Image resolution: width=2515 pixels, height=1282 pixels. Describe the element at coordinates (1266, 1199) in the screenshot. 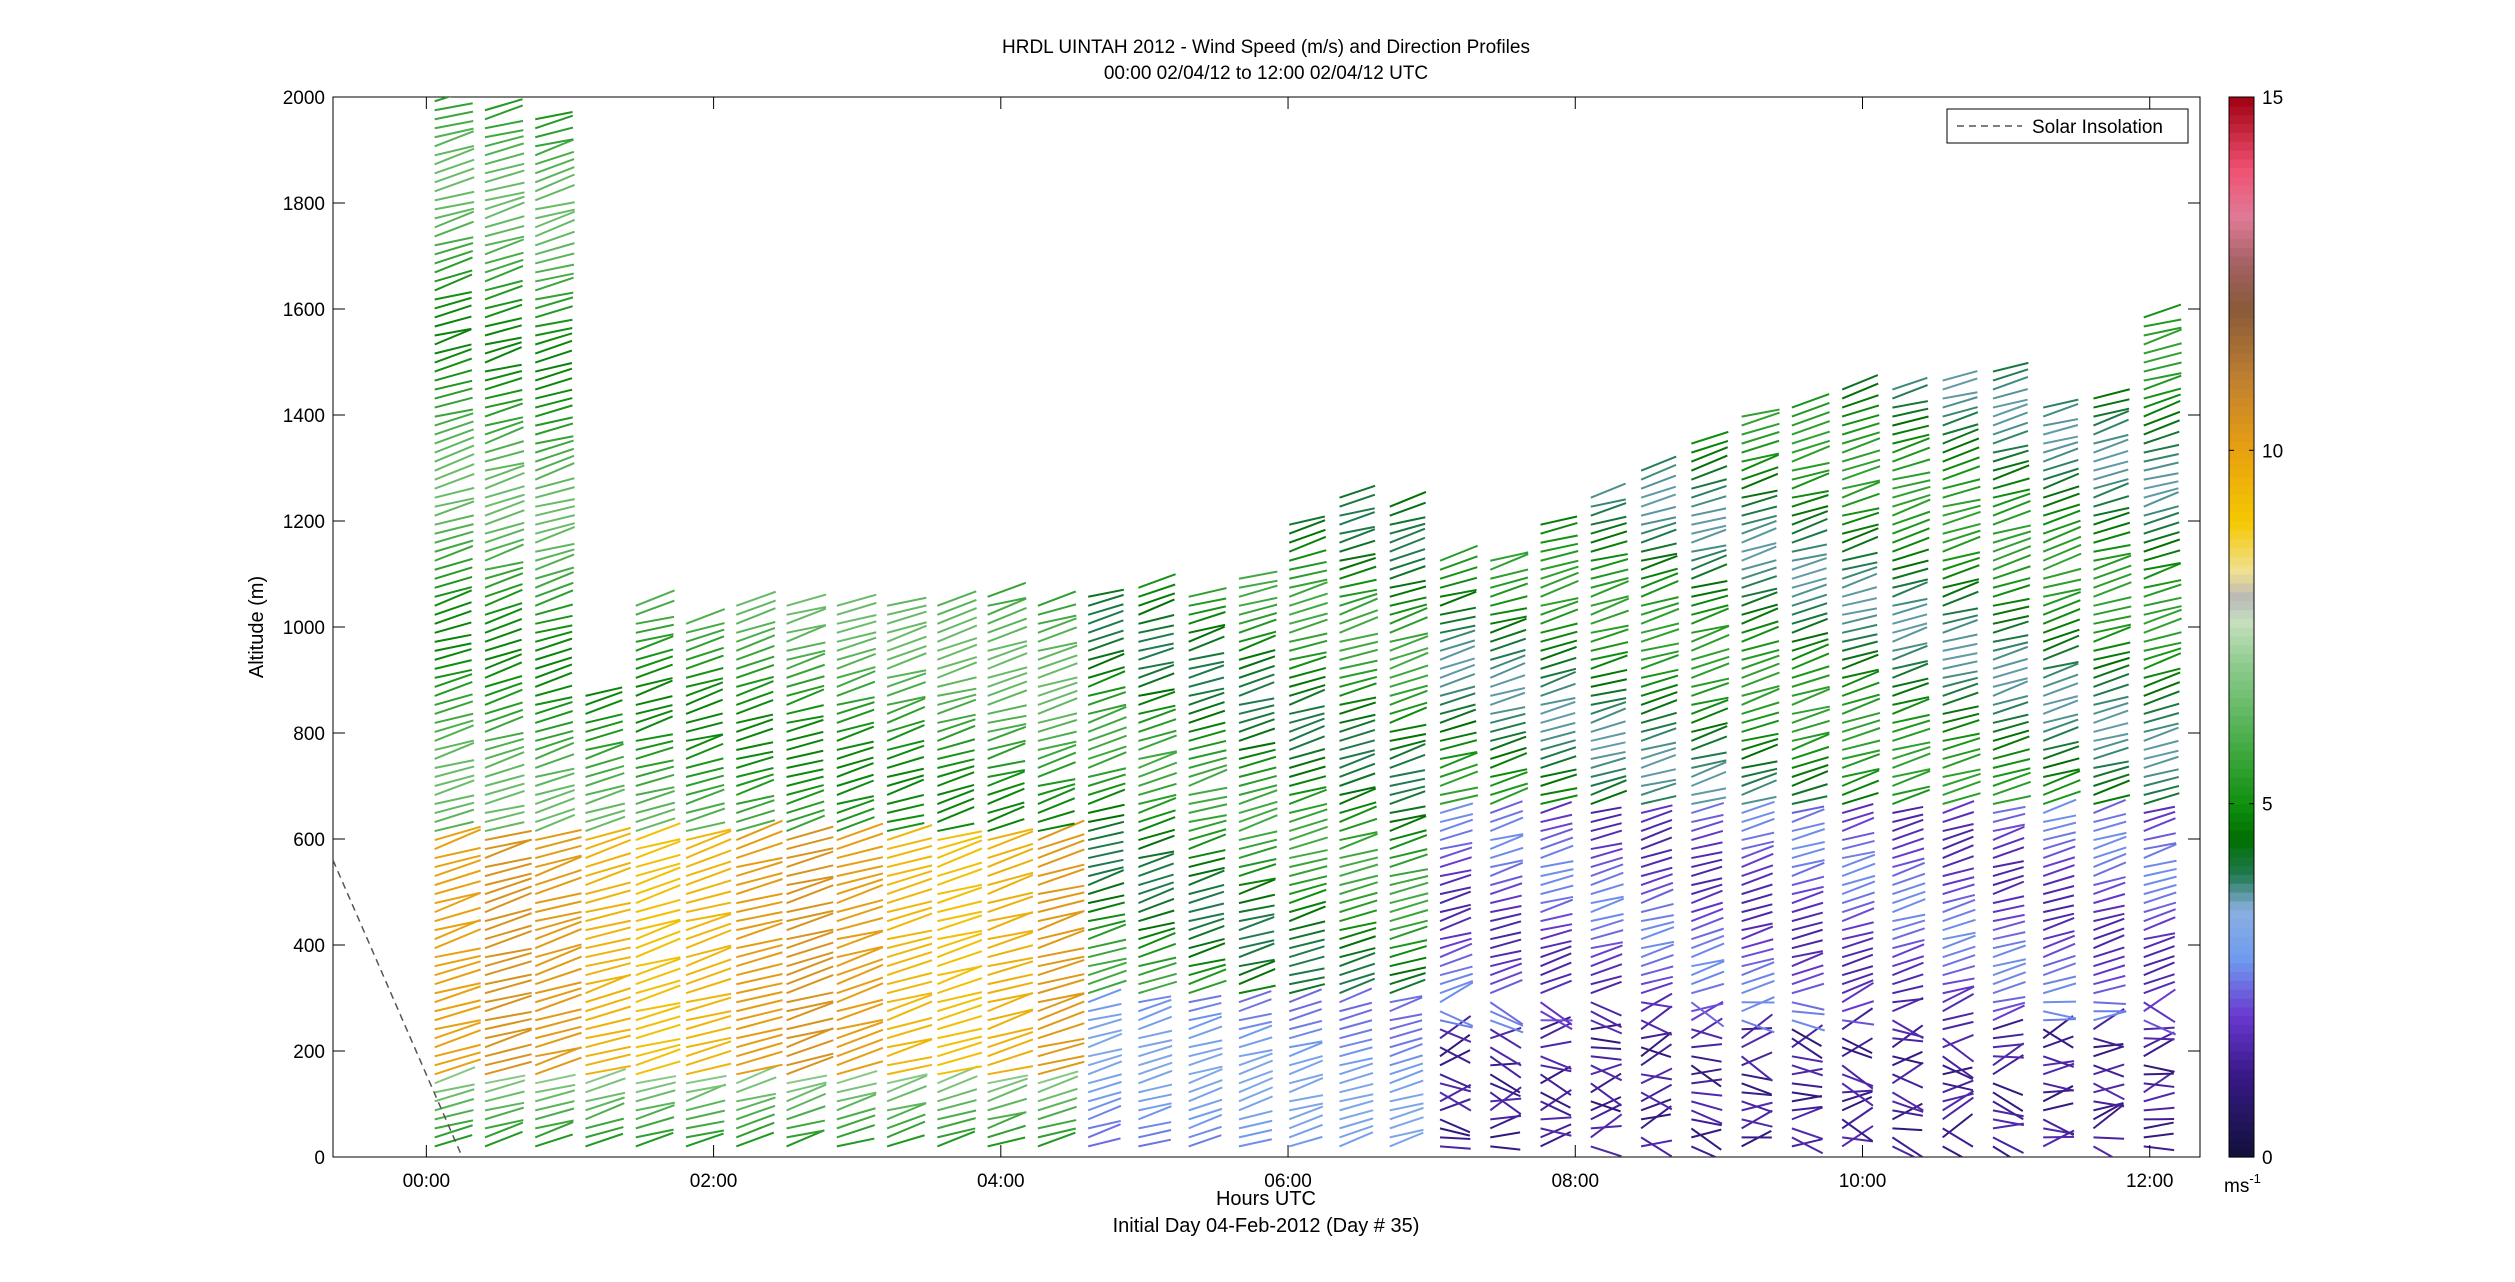

I see `x-axis-label: Hours UTC` at that location.